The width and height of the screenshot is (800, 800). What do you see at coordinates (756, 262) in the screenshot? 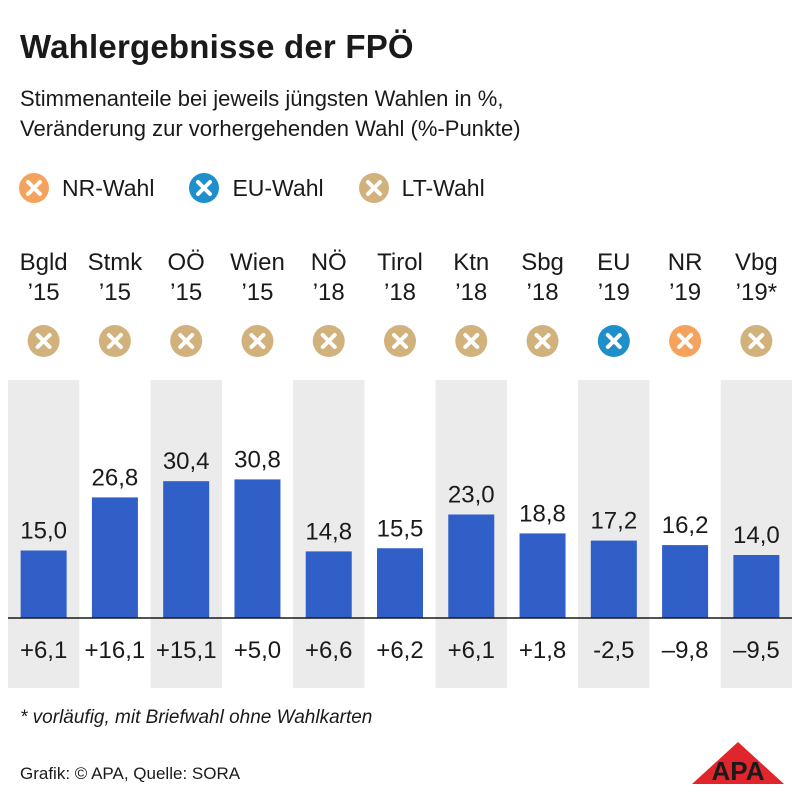
I see `category-label: Vbg` at bounding box center [756, 262].